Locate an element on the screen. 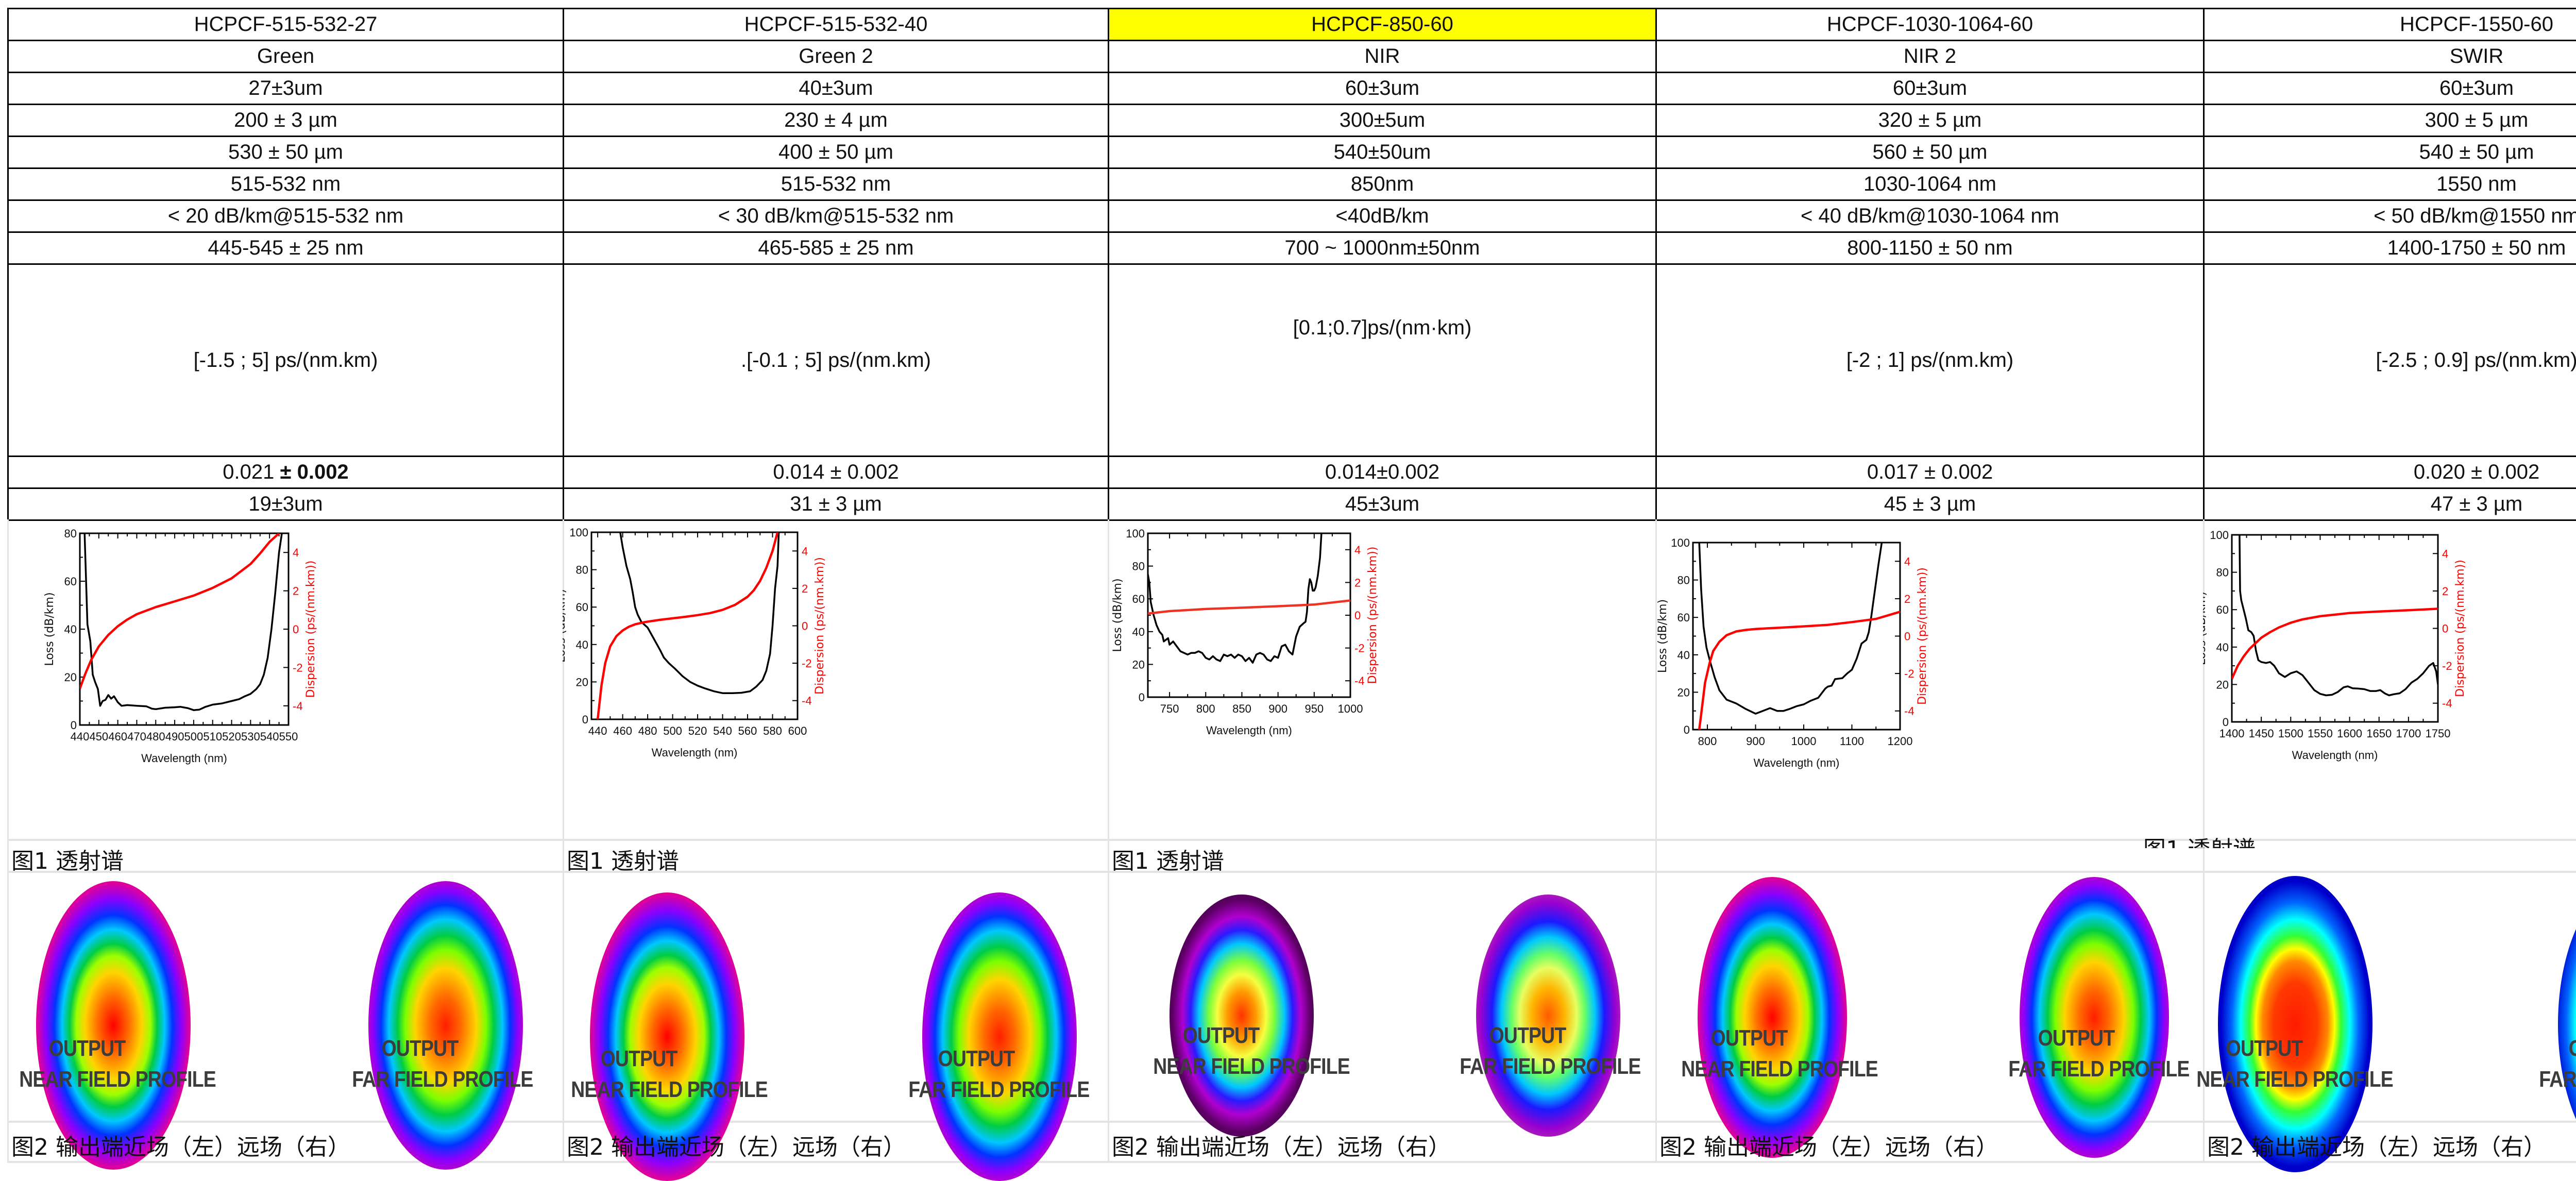 The height and width of the screenshot is (1181, 2576). x-tick-label: 560 is located at coordinates (747, 730).